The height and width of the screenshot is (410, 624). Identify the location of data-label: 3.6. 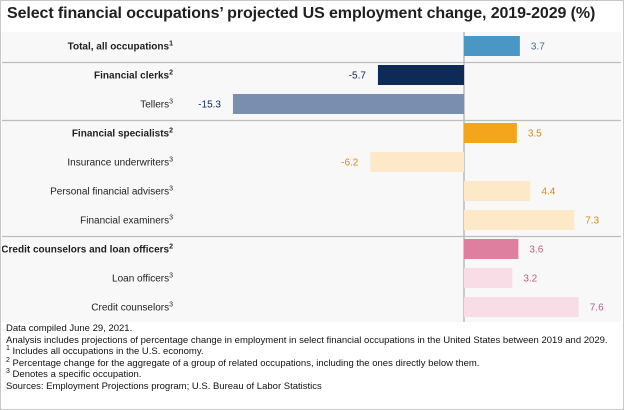
(536, 250).